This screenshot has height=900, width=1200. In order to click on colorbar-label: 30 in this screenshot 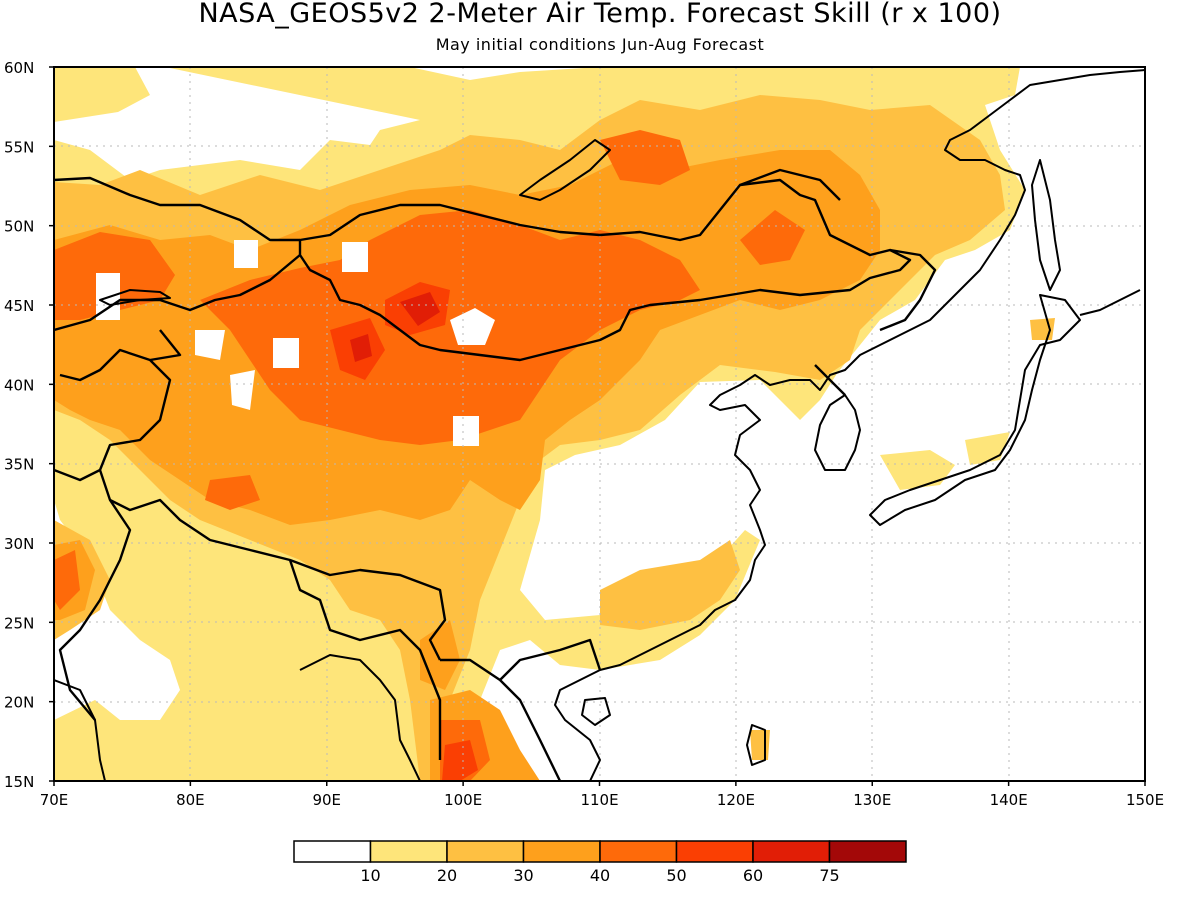, I will do `click(523, 875)`.